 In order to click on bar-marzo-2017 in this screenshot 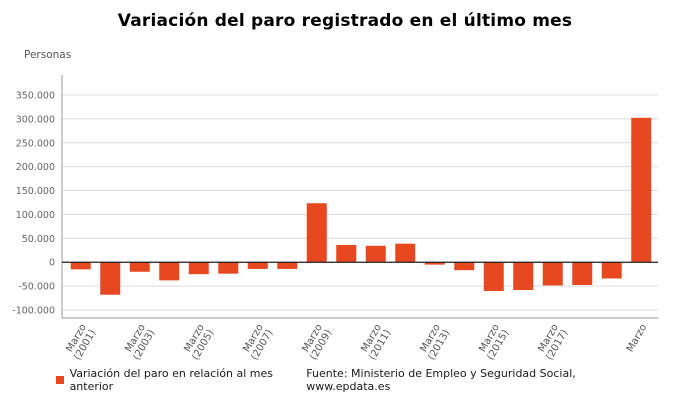, I will do `click(552, 274)`.